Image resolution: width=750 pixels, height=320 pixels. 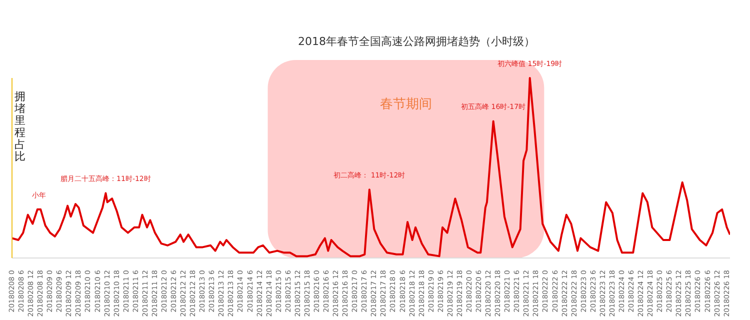 I want to click on y-axis-title: 拥堵里程占比, so click(x=20, y=126).